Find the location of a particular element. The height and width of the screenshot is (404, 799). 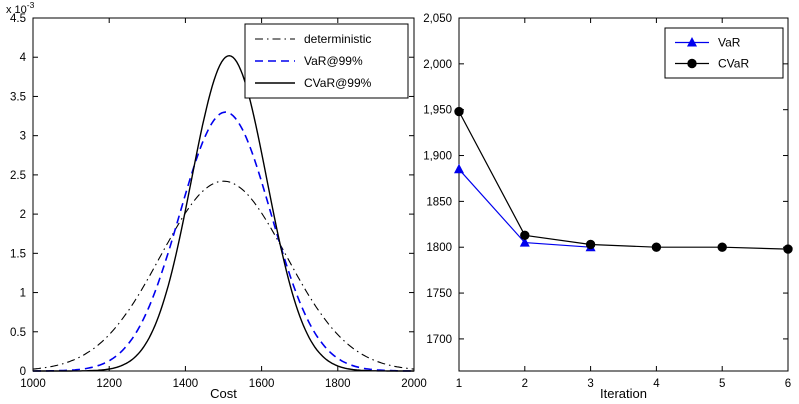

y-tick-label: 2,050 is located at coordinates (437, 19).